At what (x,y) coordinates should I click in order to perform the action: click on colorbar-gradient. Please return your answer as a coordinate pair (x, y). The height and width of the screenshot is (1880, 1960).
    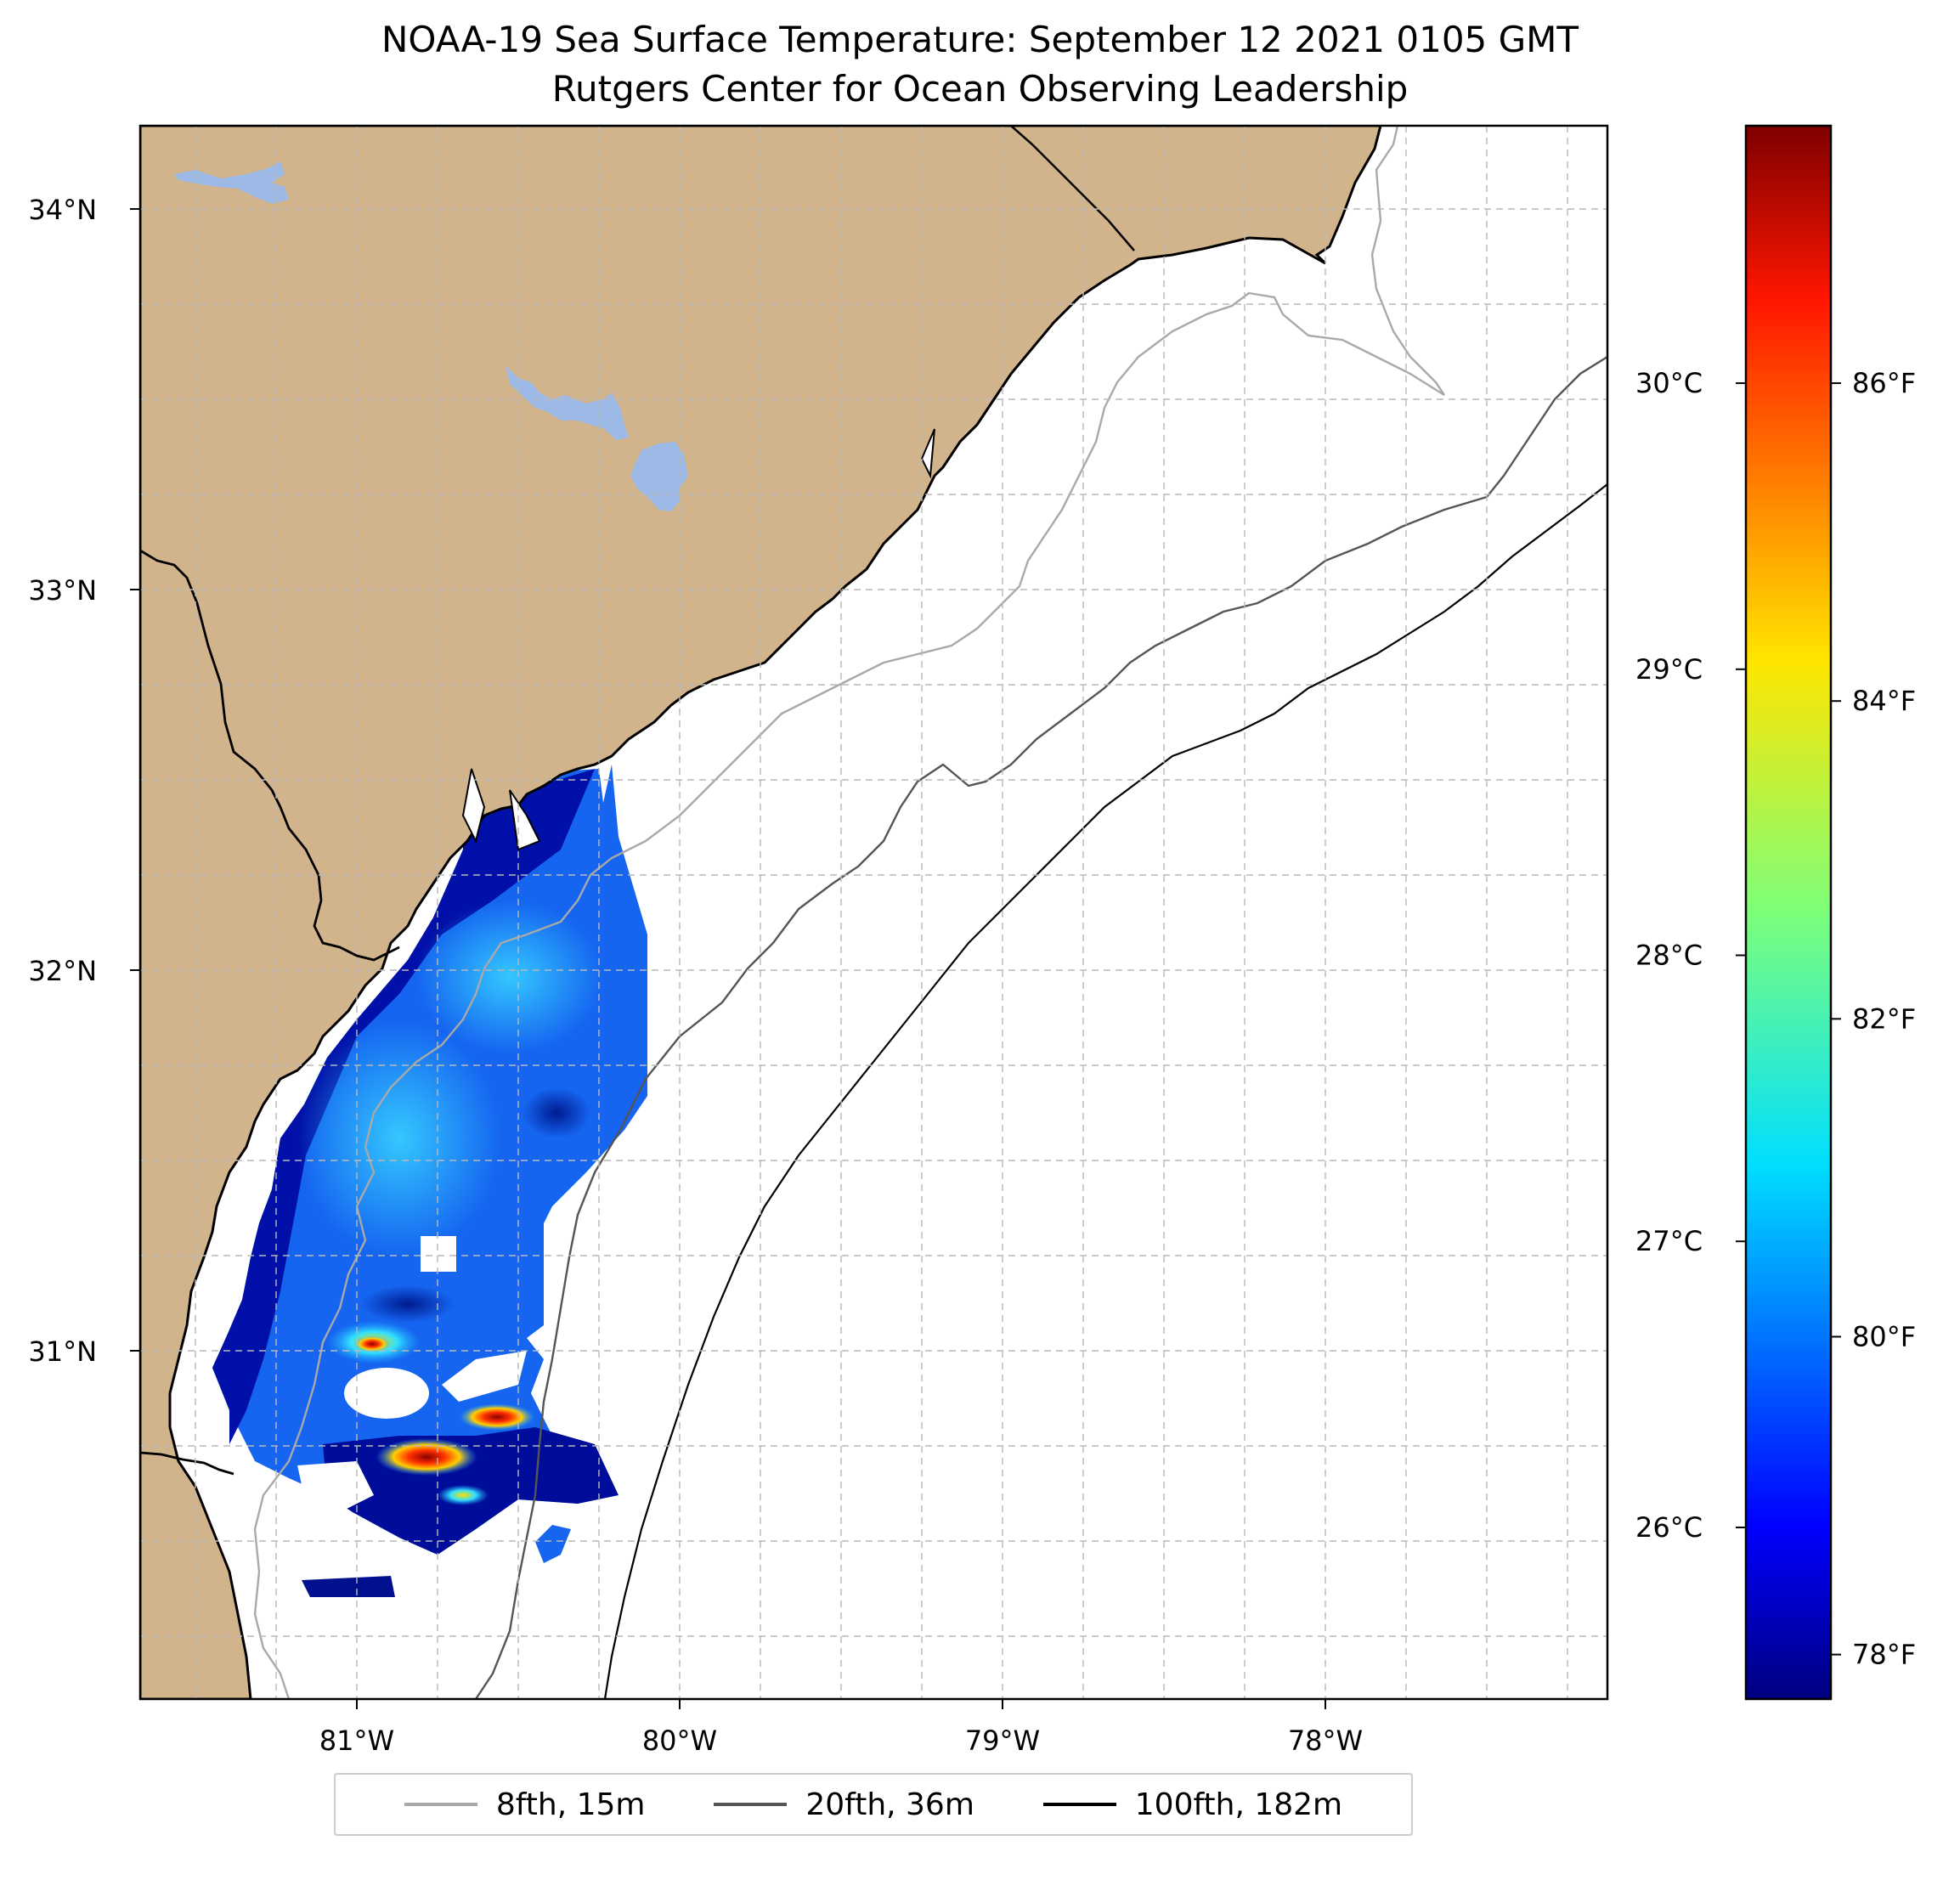
    Looking at the image, I should click on (1789, 913).